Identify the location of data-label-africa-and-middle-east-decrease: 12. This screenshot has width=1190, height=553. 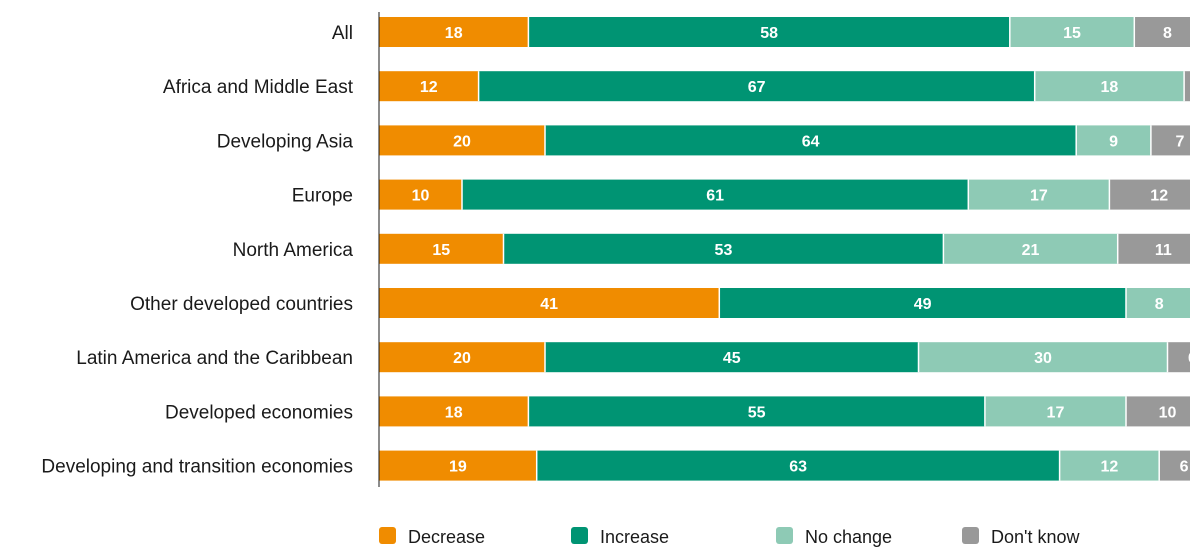
(429, 87).